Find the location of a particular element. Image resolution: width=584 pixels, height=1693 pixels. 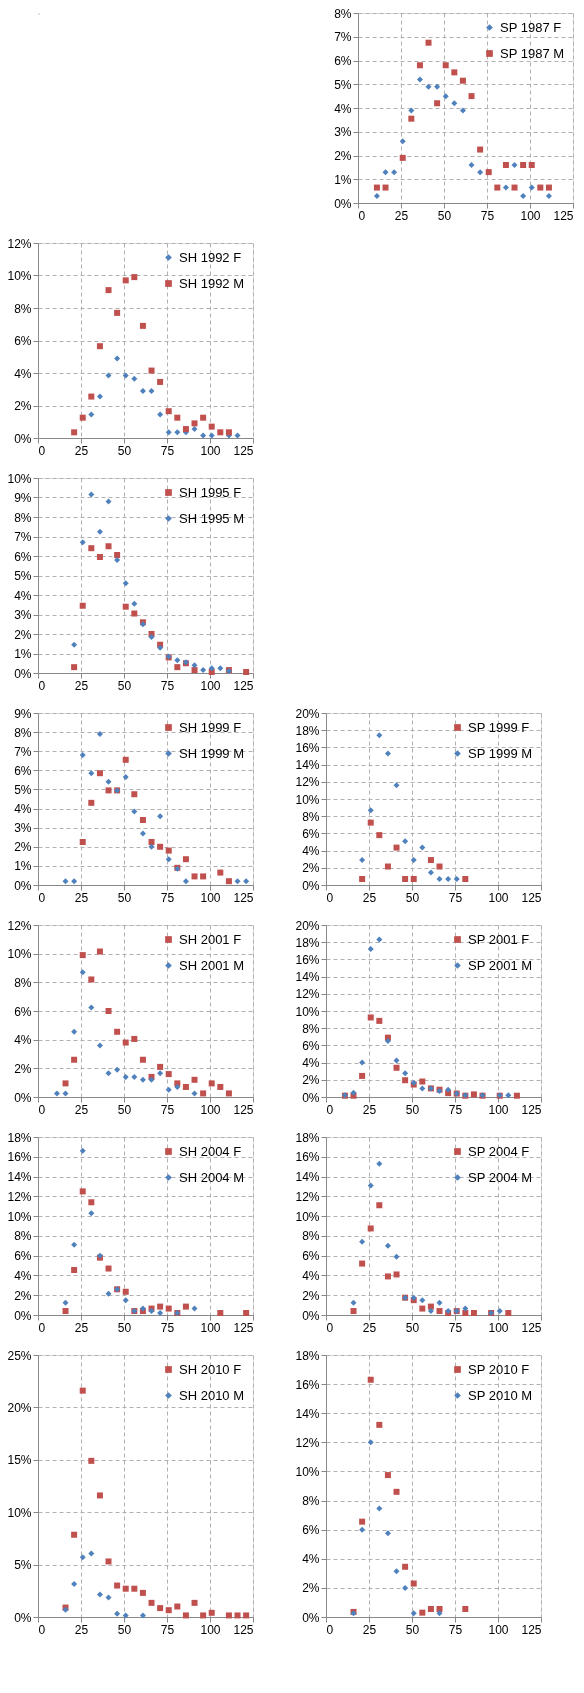

y-tick-label: 16% is located at coordinates (307, 747).